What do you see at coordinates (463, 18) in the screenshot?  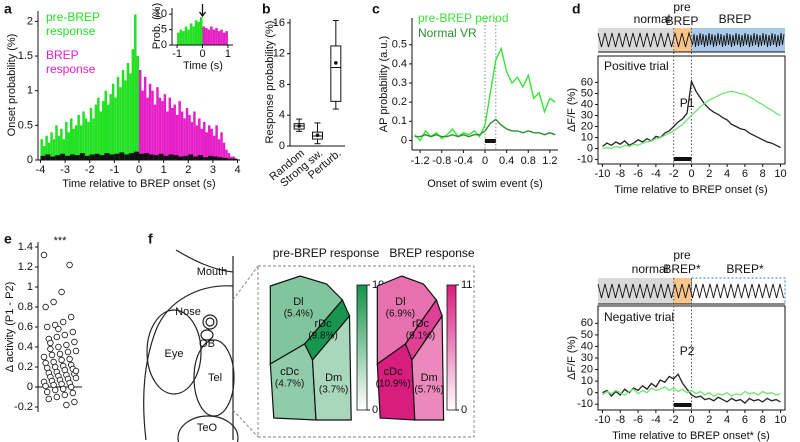 I see `legend-entry: pre-BREP period` at bounding box center [463, 18].